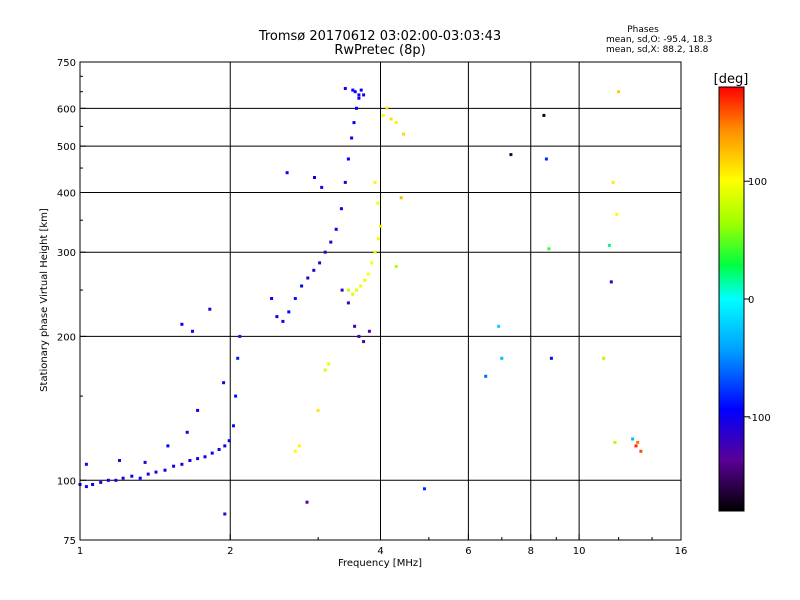  I want to click on x-tick-label: 4, so click(380, 551).